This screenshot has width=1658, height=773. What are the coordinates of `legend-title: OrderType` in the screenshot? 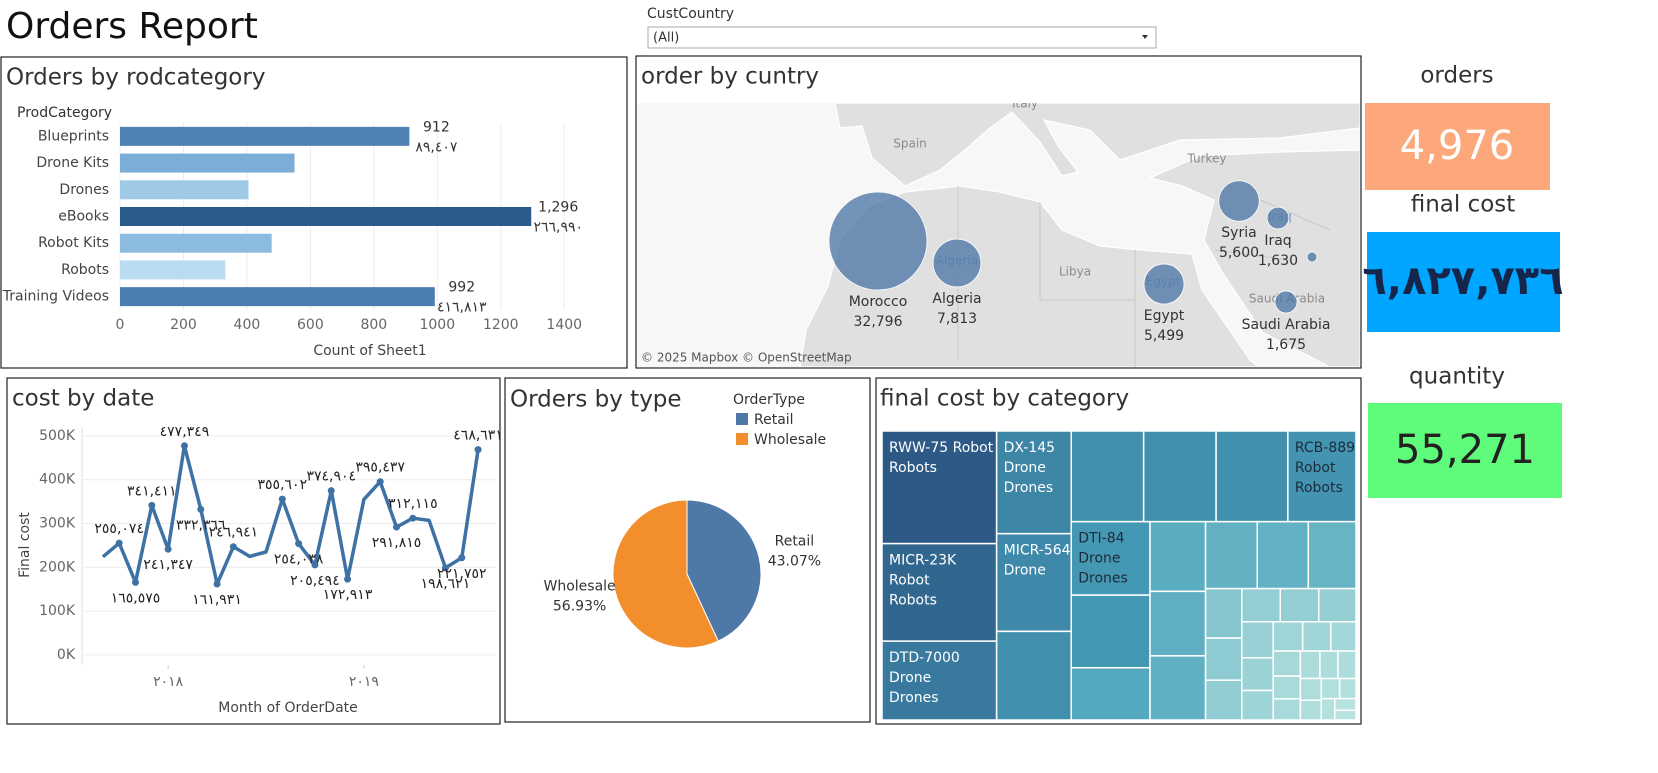 It's located at (769, 400).